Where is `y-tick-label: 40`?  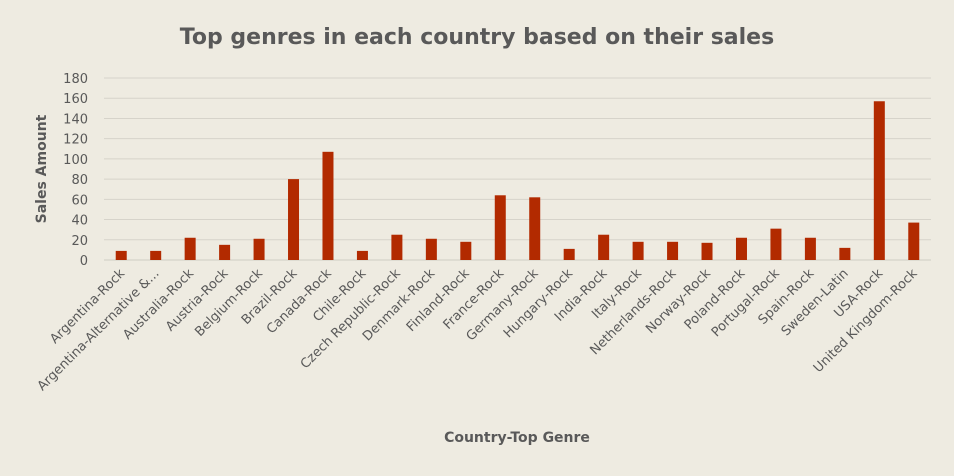
y-tick-label: 40 is located at coordinates (79, 221).